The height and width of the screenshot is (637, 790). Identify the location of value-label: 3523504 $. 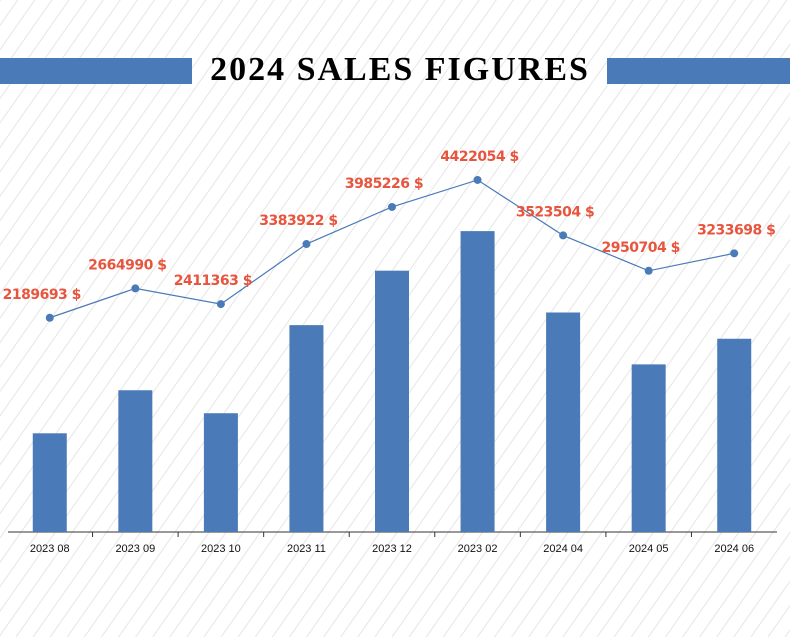
(555, 212).